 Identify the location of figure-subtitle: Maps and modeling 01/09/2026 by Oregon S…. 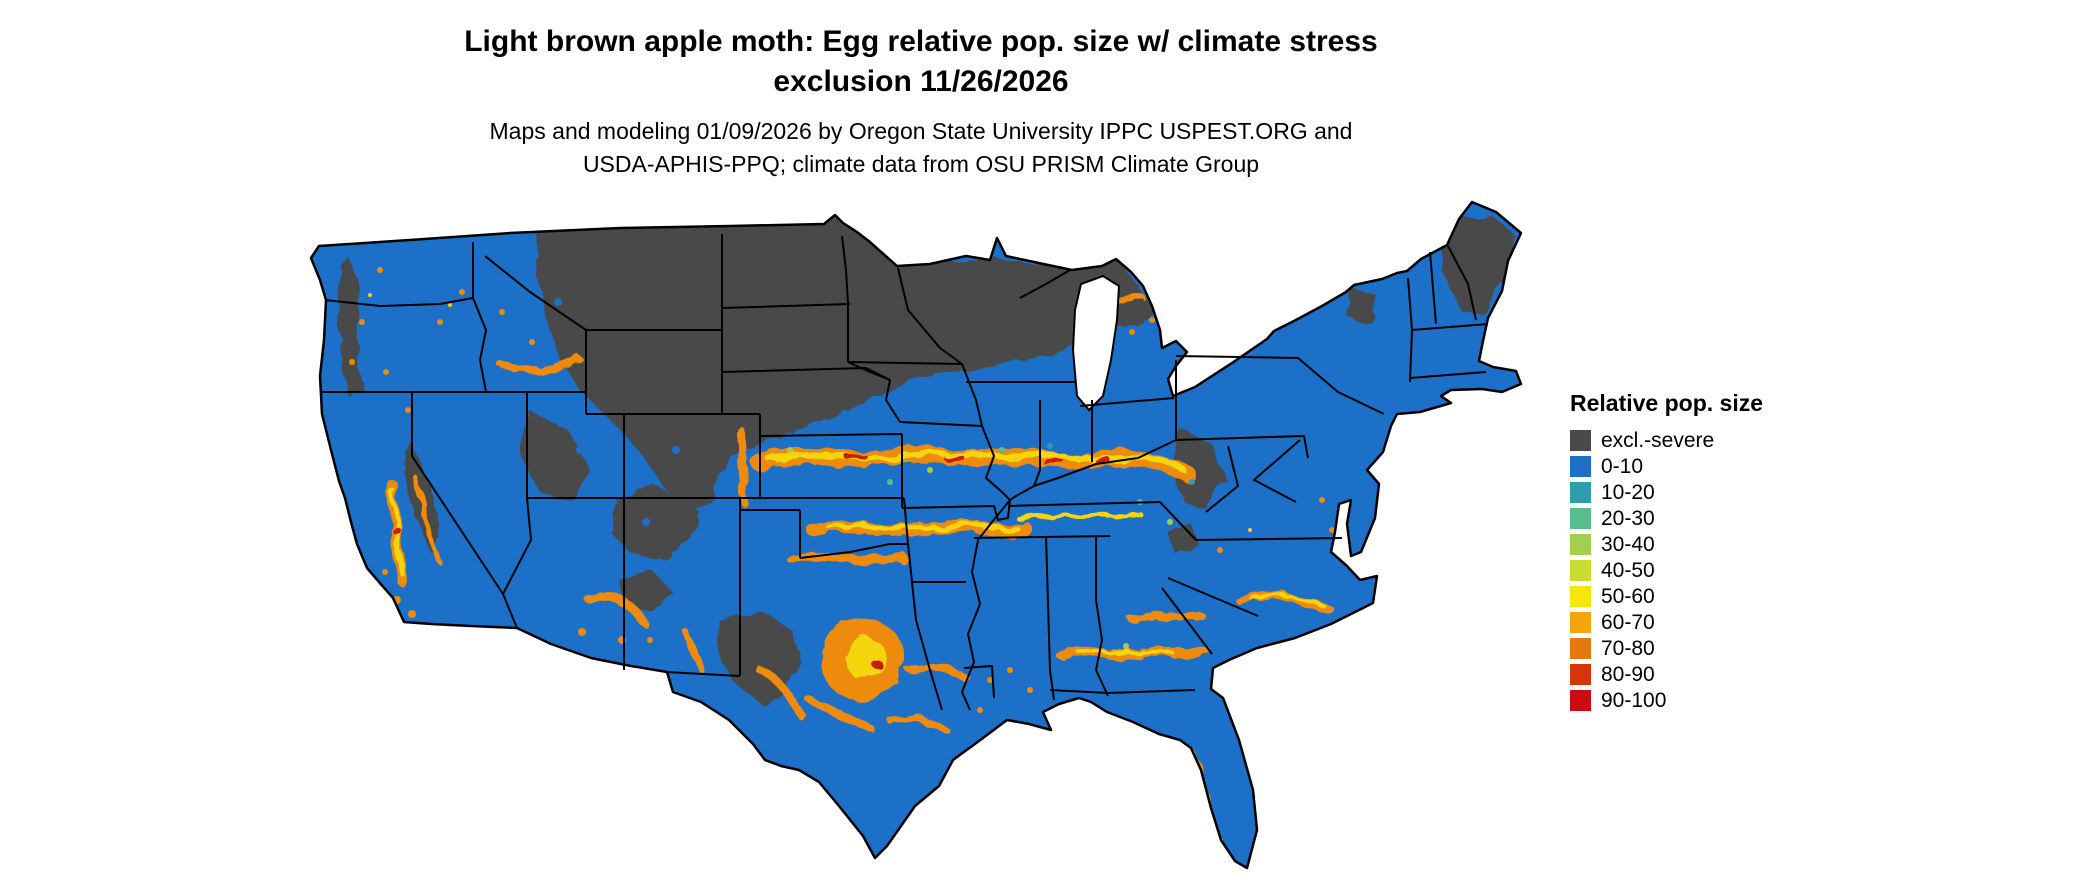
(921, 148).